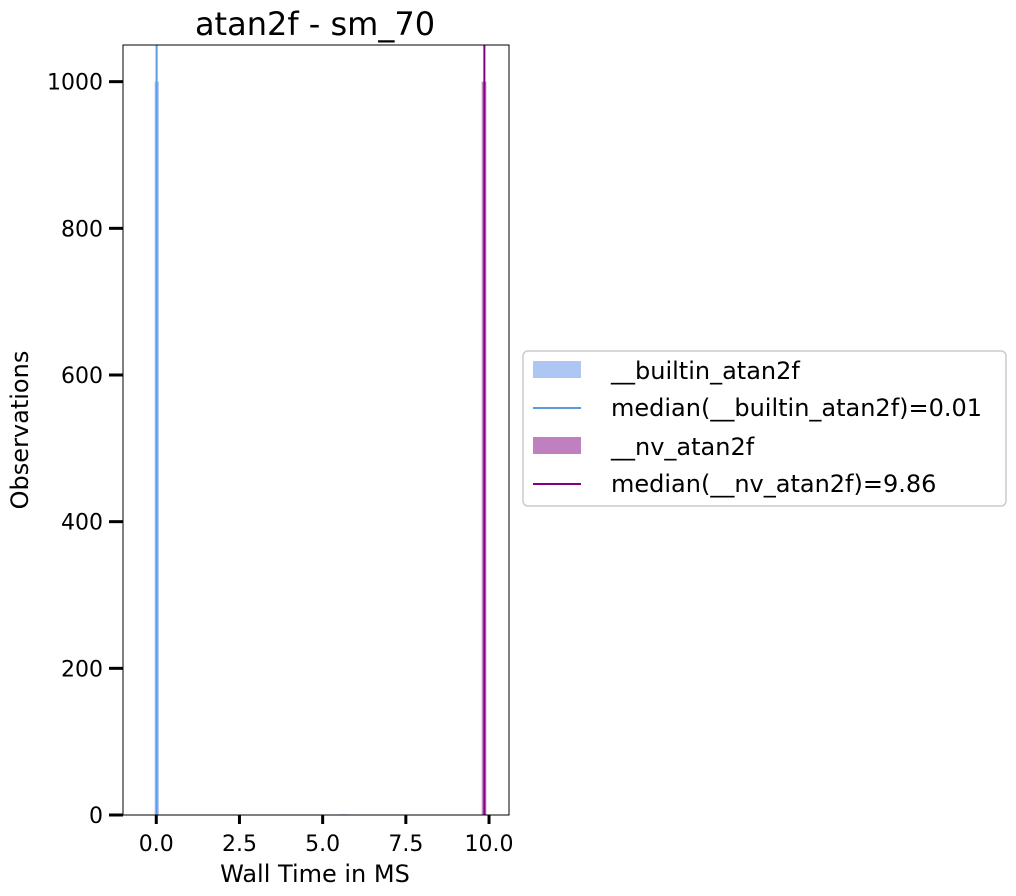 This screenshot has width=1016, height=896. What do you see at coordinates (82, 523) in the screenshot?
I see `y-tick-label-2: 400` at bounding box center [82, 523].